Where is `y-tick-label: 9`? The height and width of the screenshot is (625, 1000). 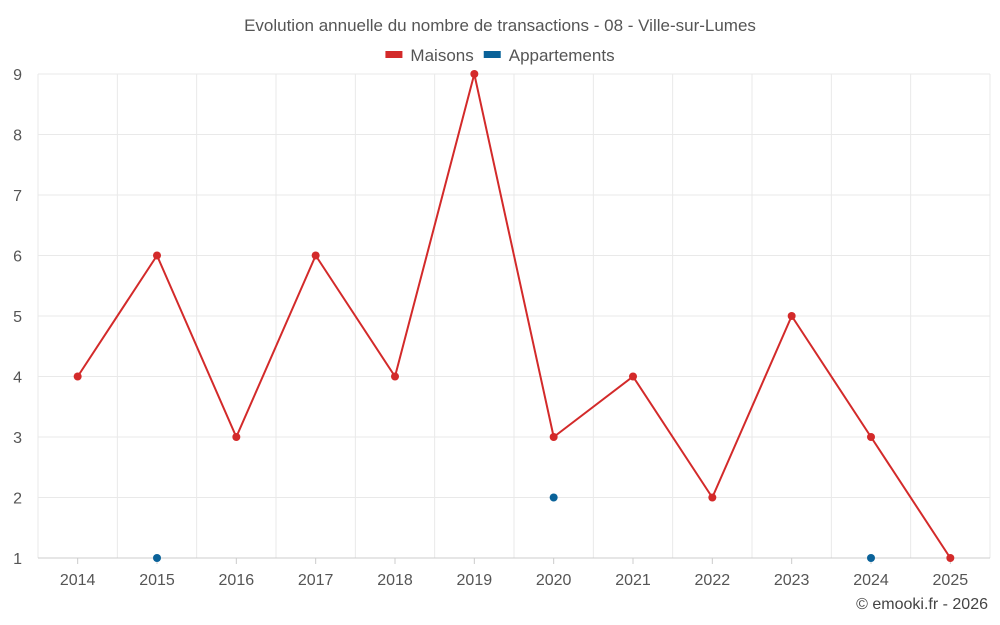 y-tick-label: 9 is located at coordinates (17, 75).